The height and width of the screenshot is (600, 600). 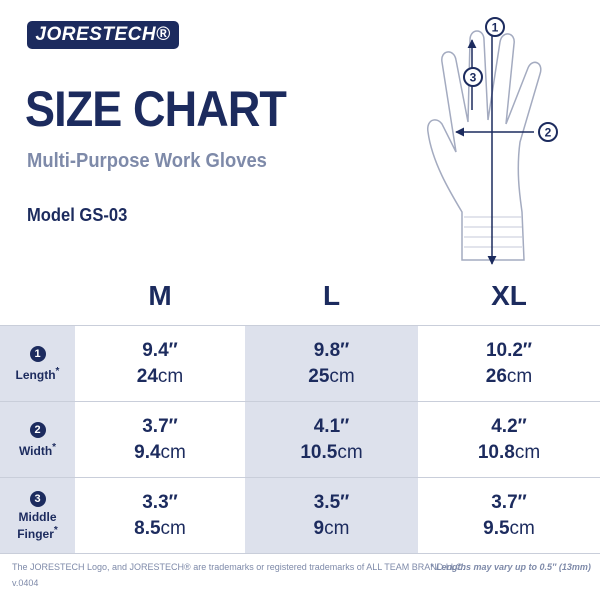 I want to click on row-number: 2, so click(x=37, y=430).